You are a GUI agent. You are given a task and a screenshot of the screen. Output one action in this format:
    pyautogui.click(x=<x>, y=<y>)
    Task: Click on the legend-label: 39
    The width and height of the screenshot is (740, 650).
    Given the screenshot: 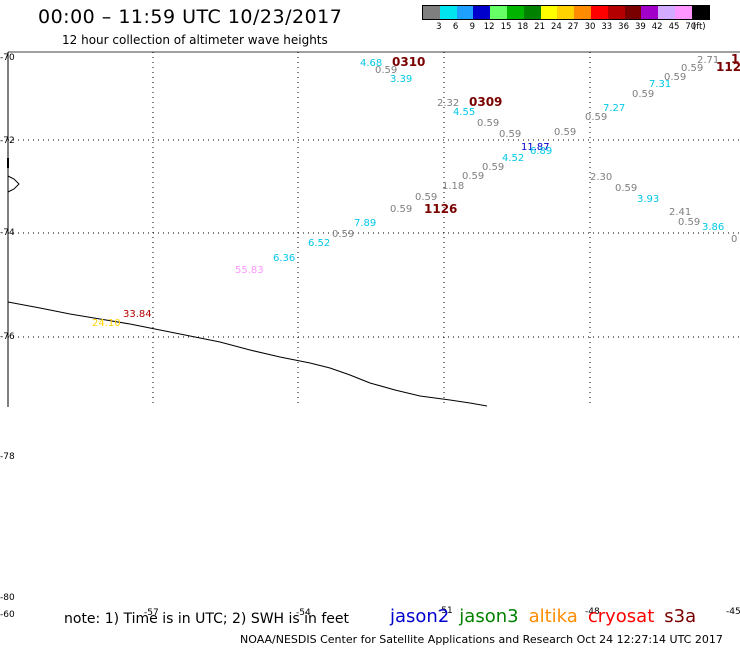 What is the action you would take?
    pyautogui.click(x=640, y=27)
    